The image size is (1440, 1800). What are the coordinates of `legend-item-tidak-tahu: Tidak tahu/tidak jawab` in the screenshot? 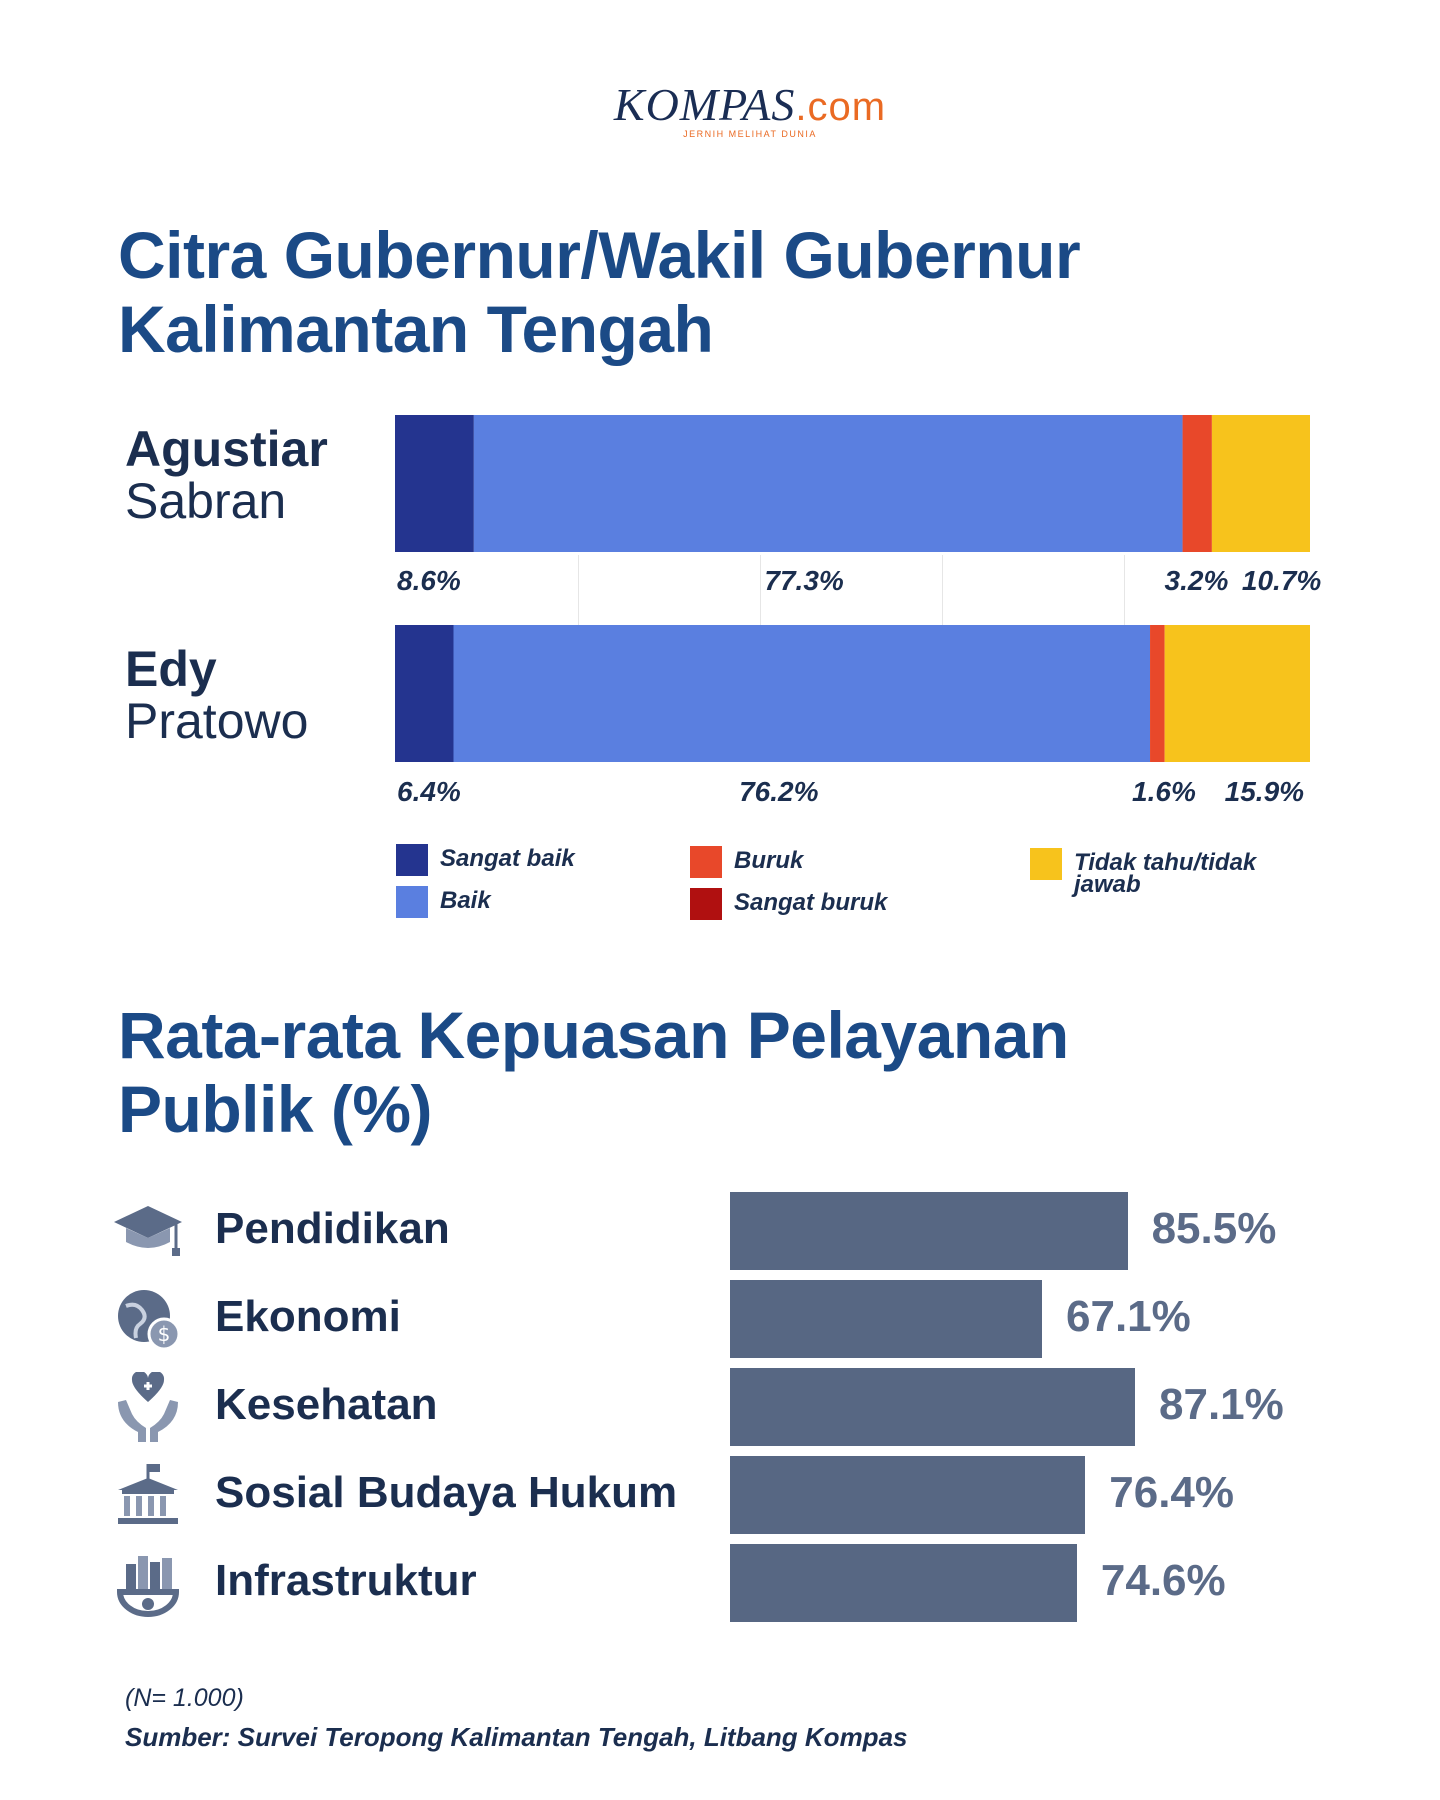 It's located at (1162, 873).